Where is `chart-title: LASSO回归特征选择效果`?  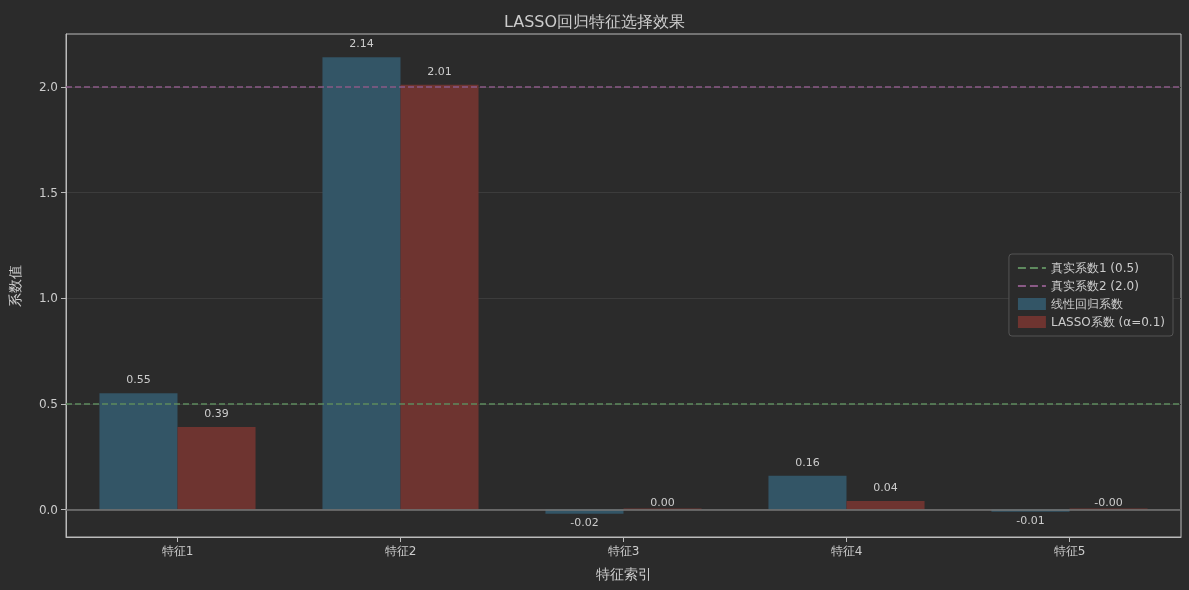
chart-title: LASSO回归特征选择效果 is located at coordinates (594, 21).